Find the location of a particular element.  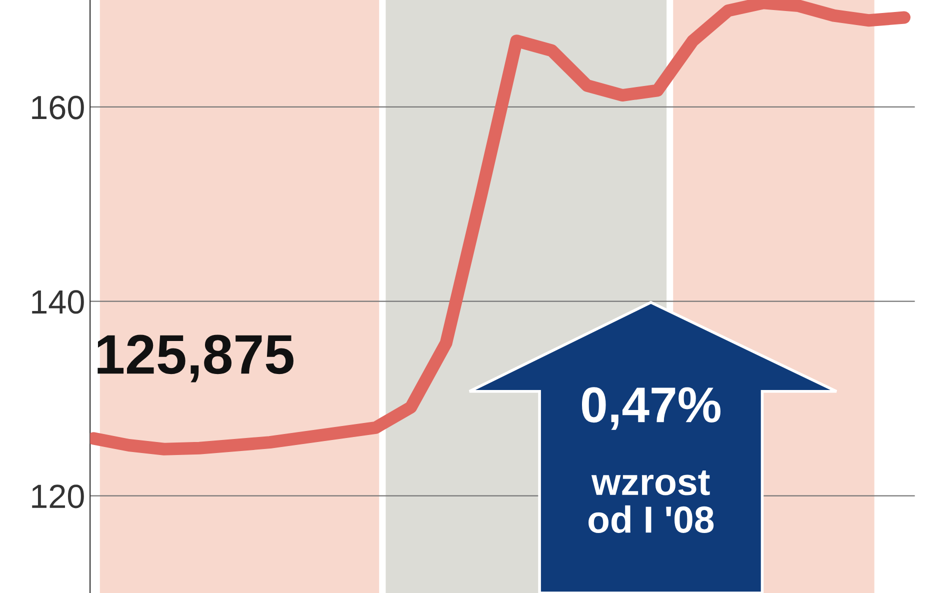

annotation: 125,875 is located at coordinates (196, 358).